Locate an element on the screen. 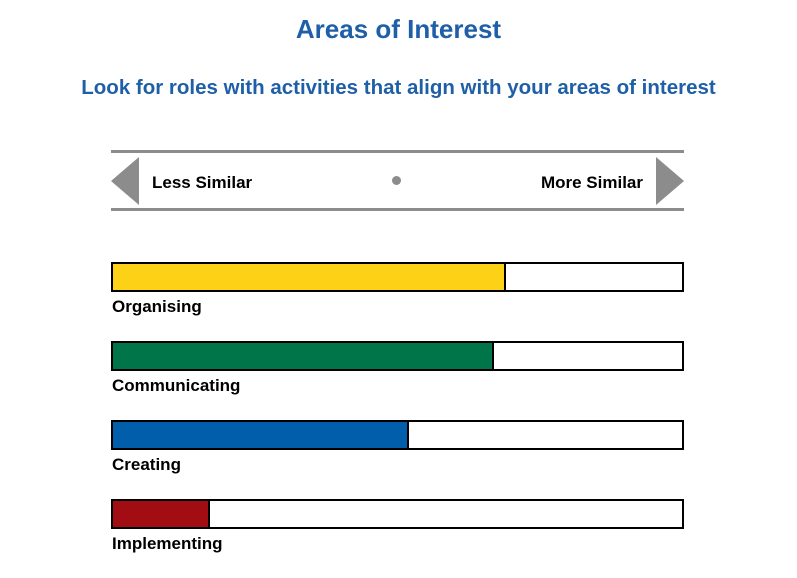 The height and width of the screenshot is (578, 797). bar-fill-creating is located at coordinates (261, 435).